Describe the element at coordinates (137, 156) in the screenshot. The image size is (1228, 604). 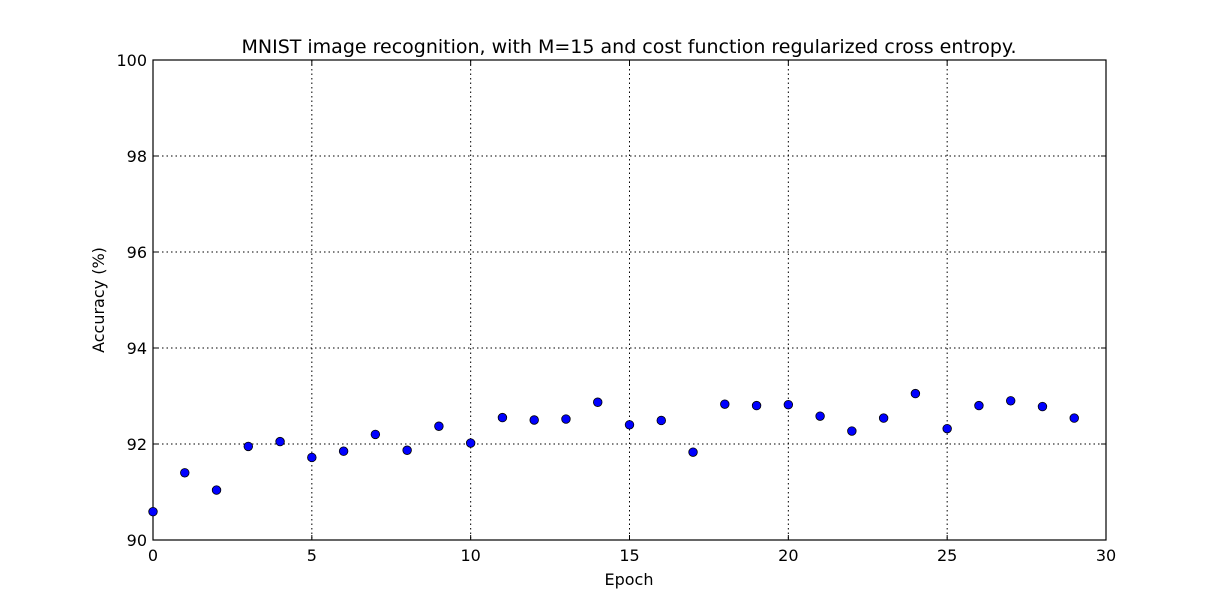
I see `y-tick-label: 98` at that location.